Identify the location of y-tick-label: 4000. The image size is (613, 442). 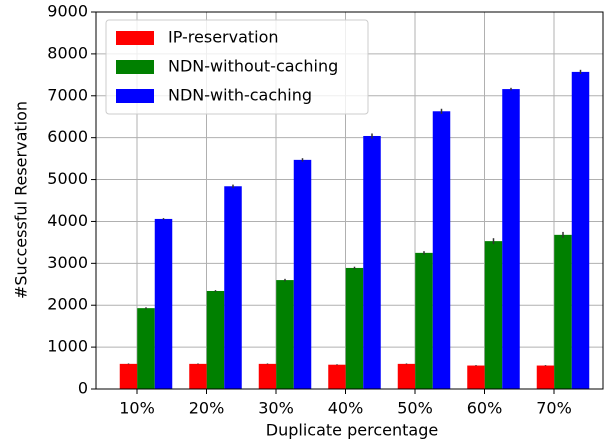
(67, 220).